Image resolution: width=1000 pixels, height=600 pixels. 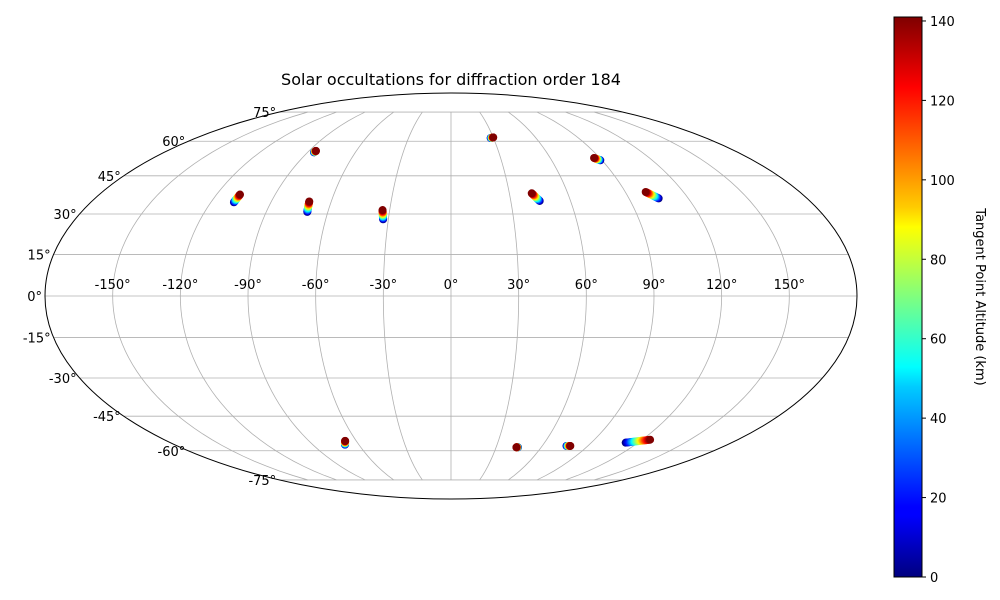 I want to click on lat-tick-label: 45°, so click(x=109, y=177).